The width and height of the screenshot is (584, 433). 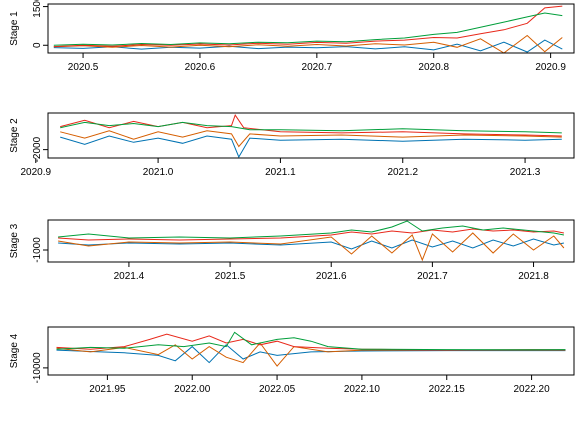 What do you see at coordinates (37, 368) in the screenshot?
I see `y-tick-label: -10000` at bounding box center [37, 368].